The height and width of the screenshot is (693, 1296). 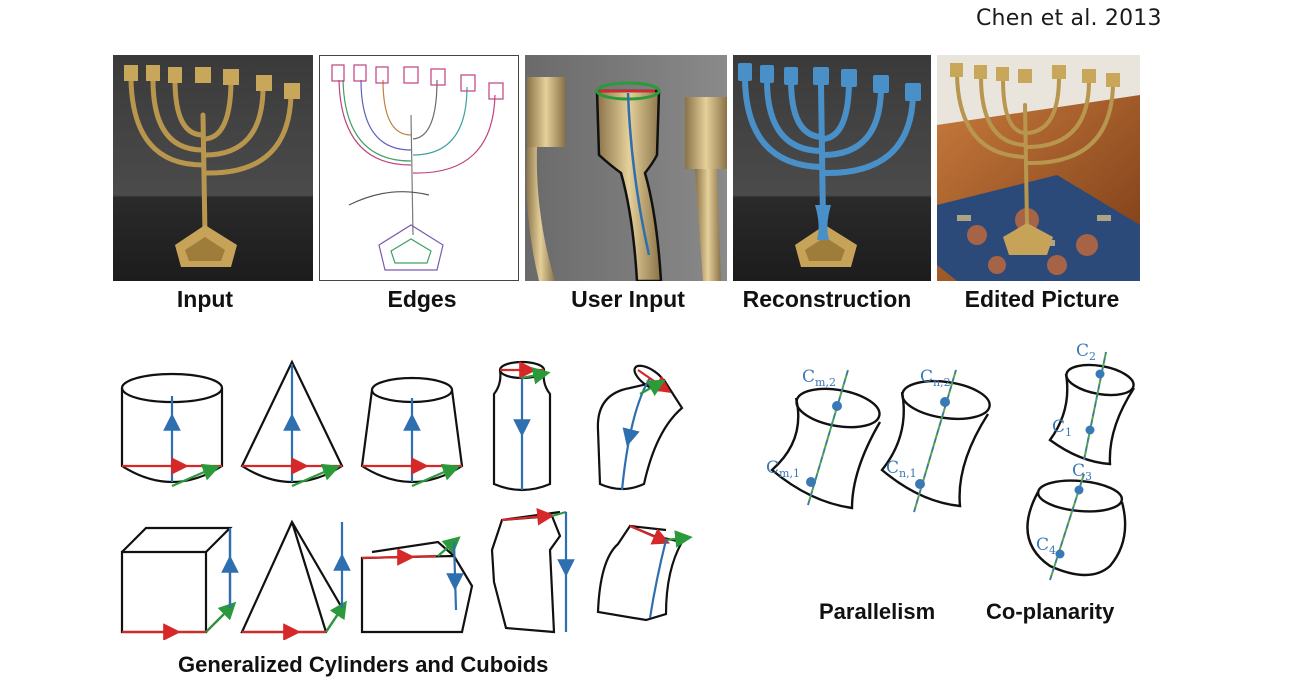 I want to click on geometric-constraints-diagram: Cm,2 Cm,1 Cn,2 Cn,1 C2 C1 C3 C4, so click(x=951, y=461).